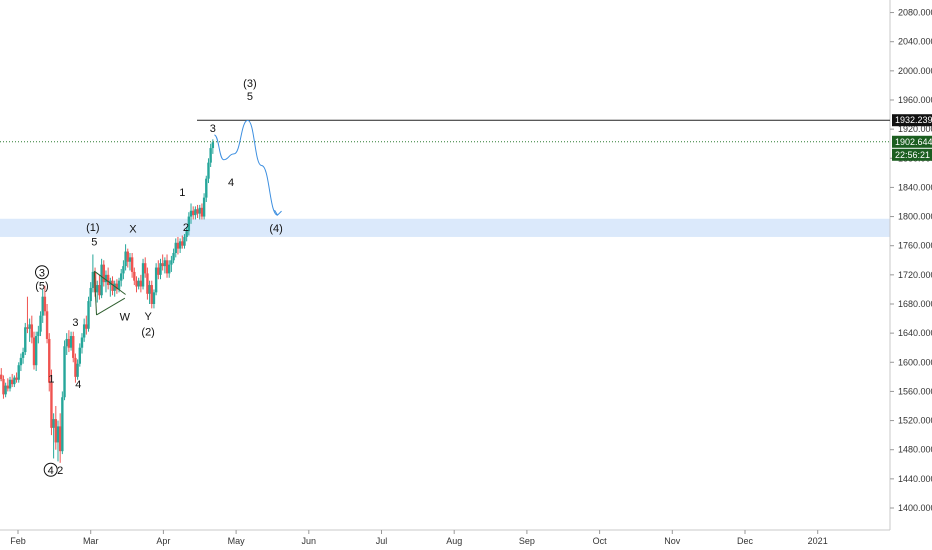 The image size is (932, 550). What do you see at coordinates (18, 541) in the screenshot?
I see `time-tick-label: Feb` at bounding box center [18, 541].